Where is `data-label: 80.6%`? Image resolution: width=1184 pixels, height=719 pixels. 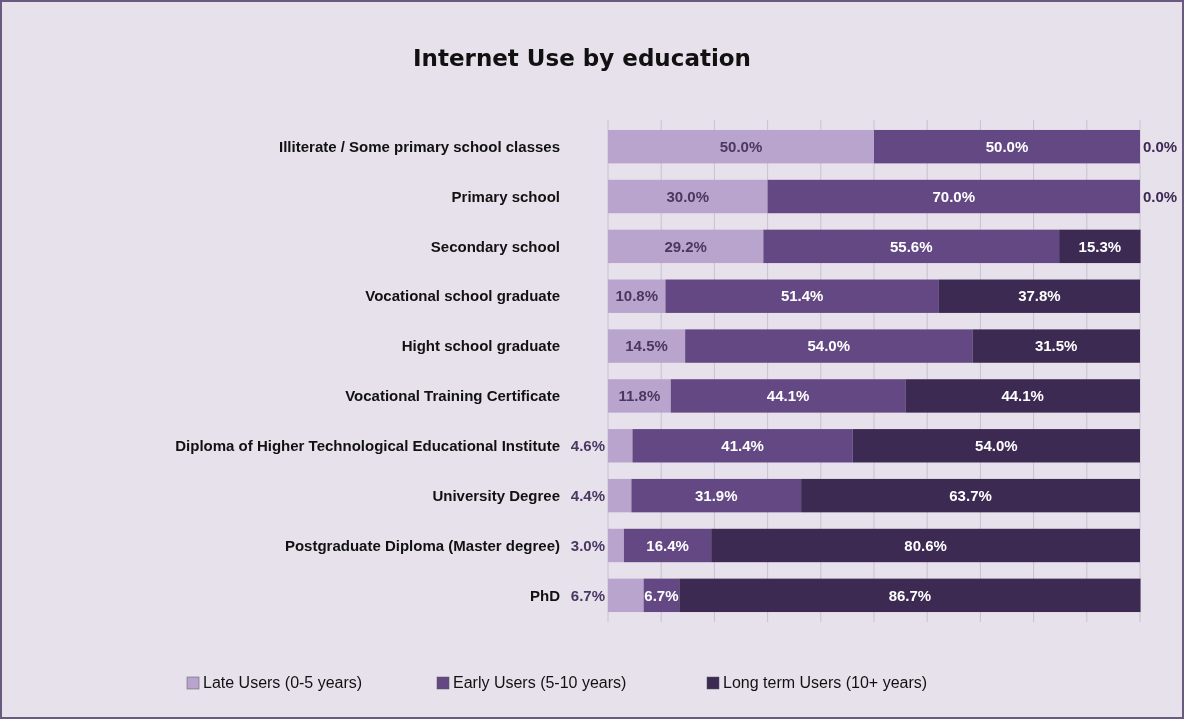
data-label: 80.6% is located at coordinates (925, 545).